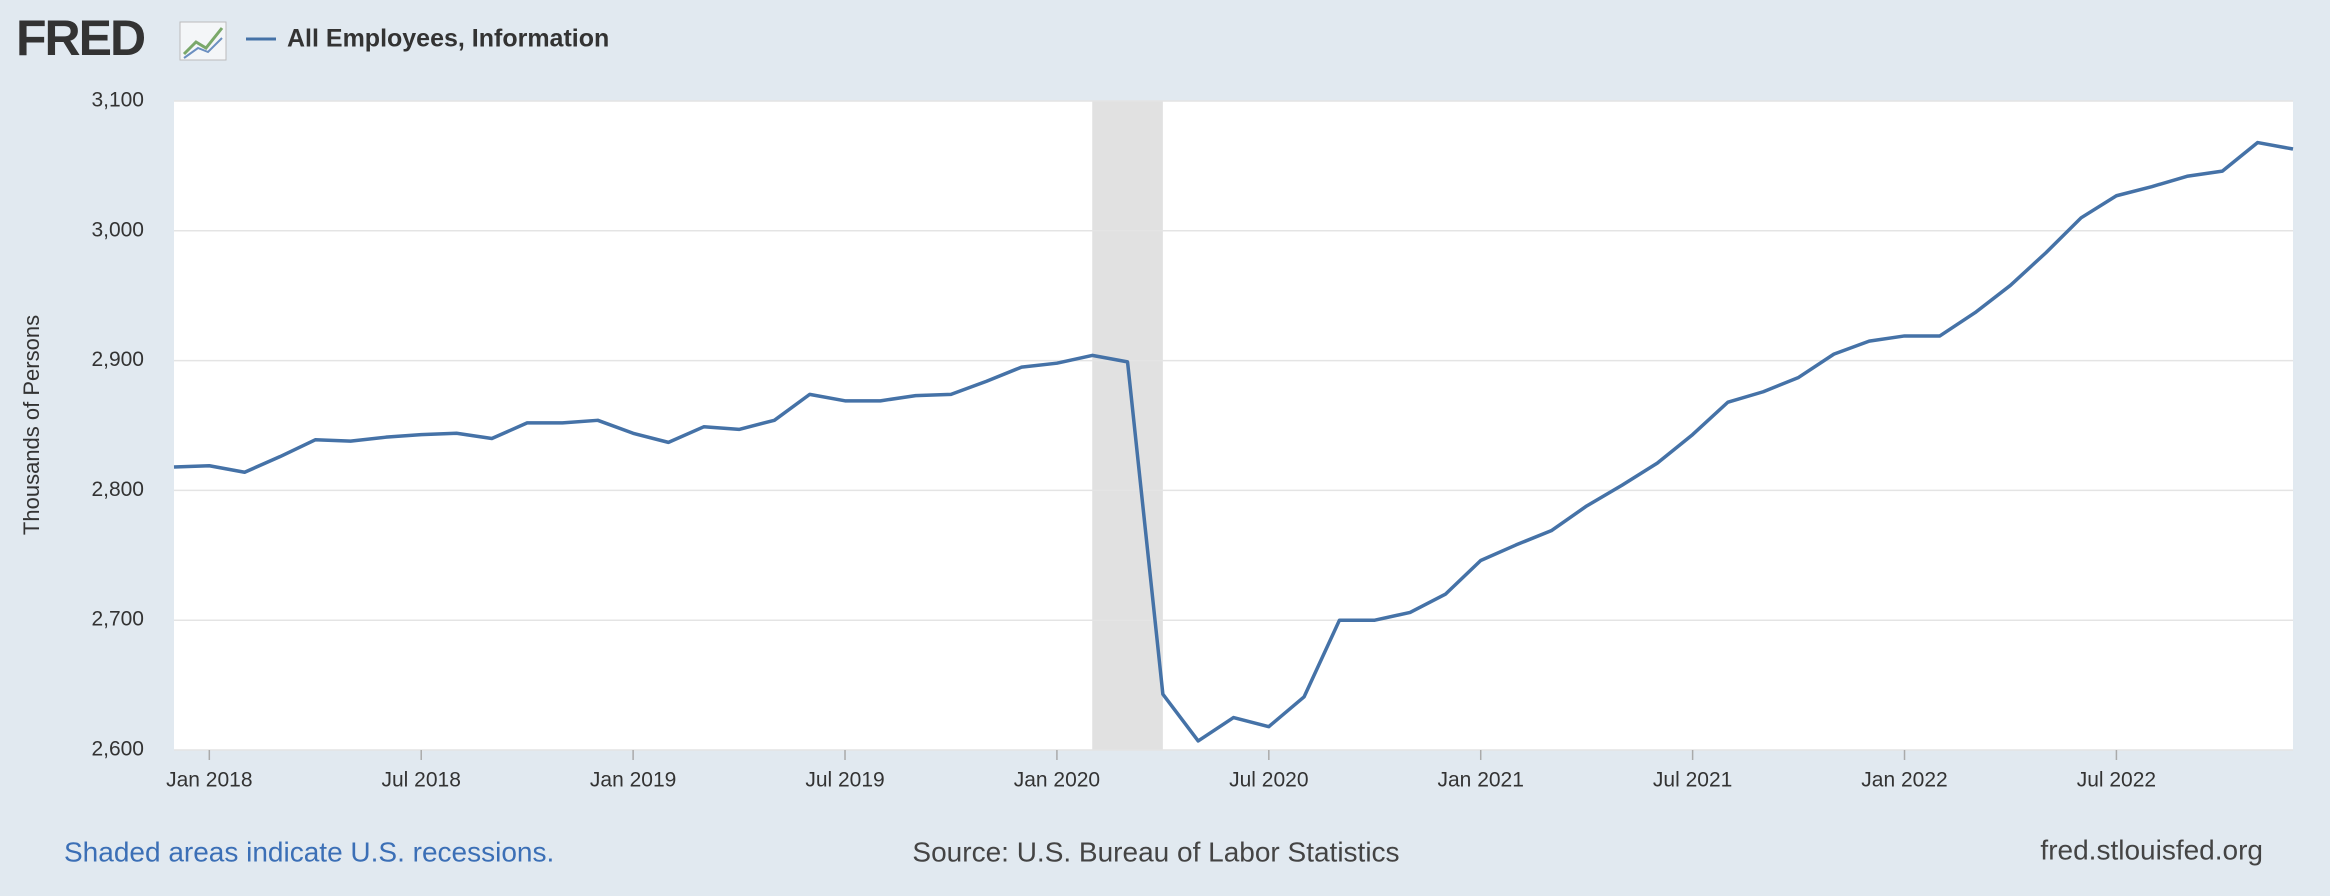 The image size is (2330, 896). I want to click on logo-icon, so click(203, 41).